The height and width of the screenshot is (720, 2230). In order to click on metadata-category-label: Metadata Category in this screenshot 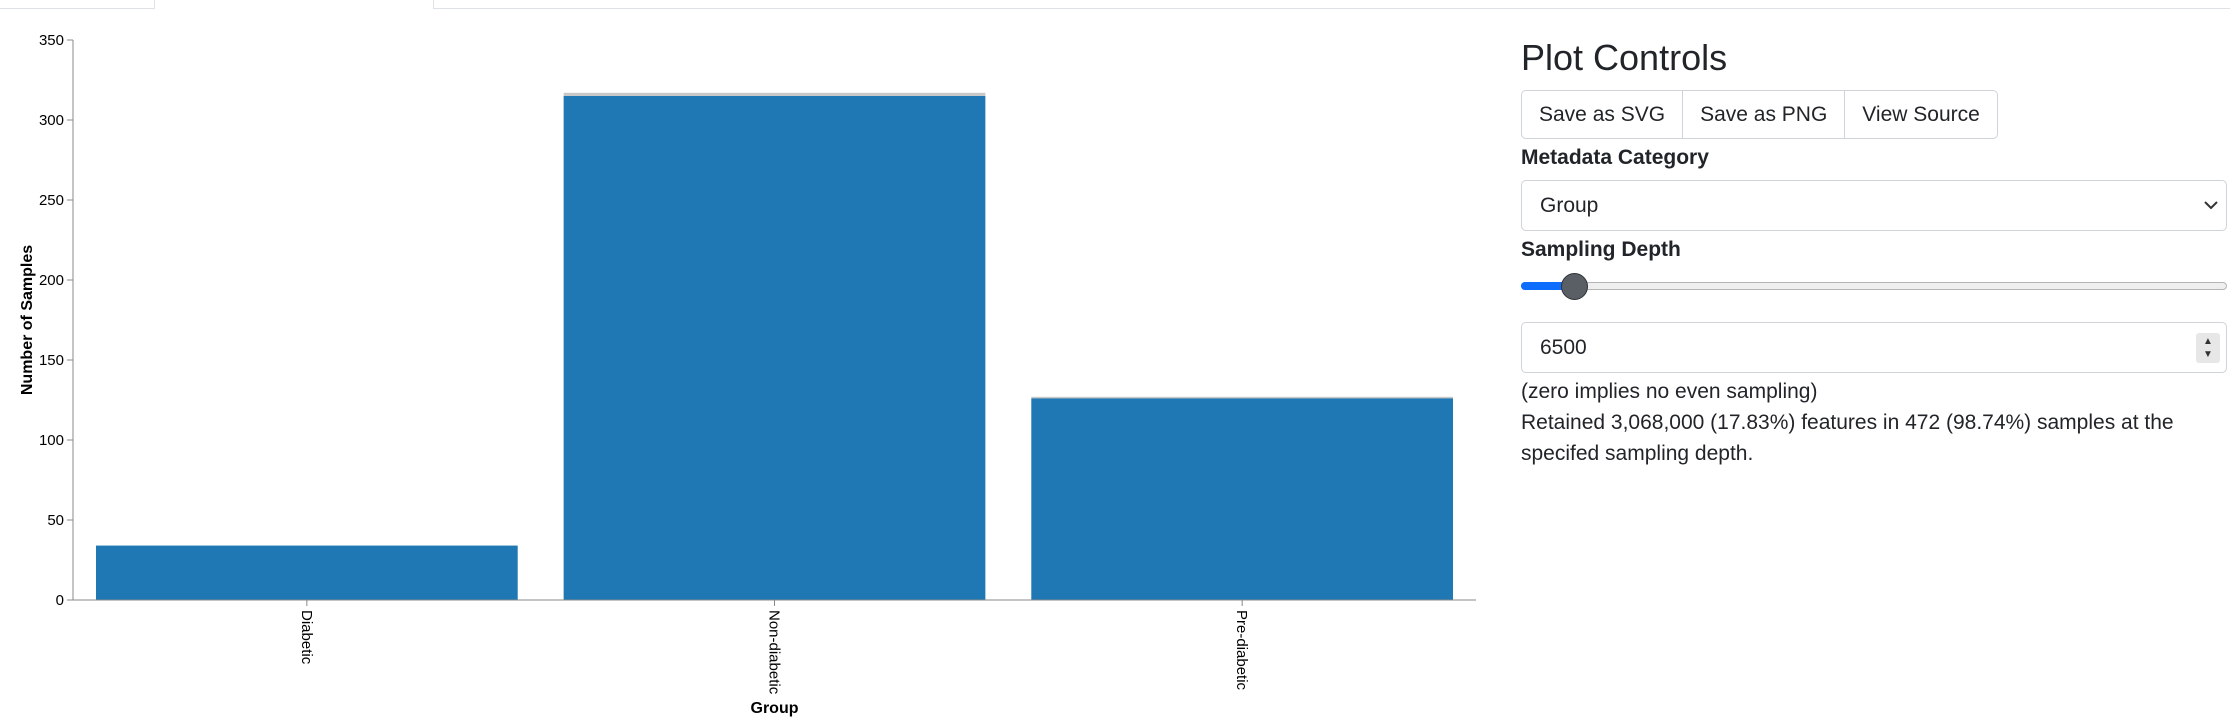, I will do `click(1615, 157)`.